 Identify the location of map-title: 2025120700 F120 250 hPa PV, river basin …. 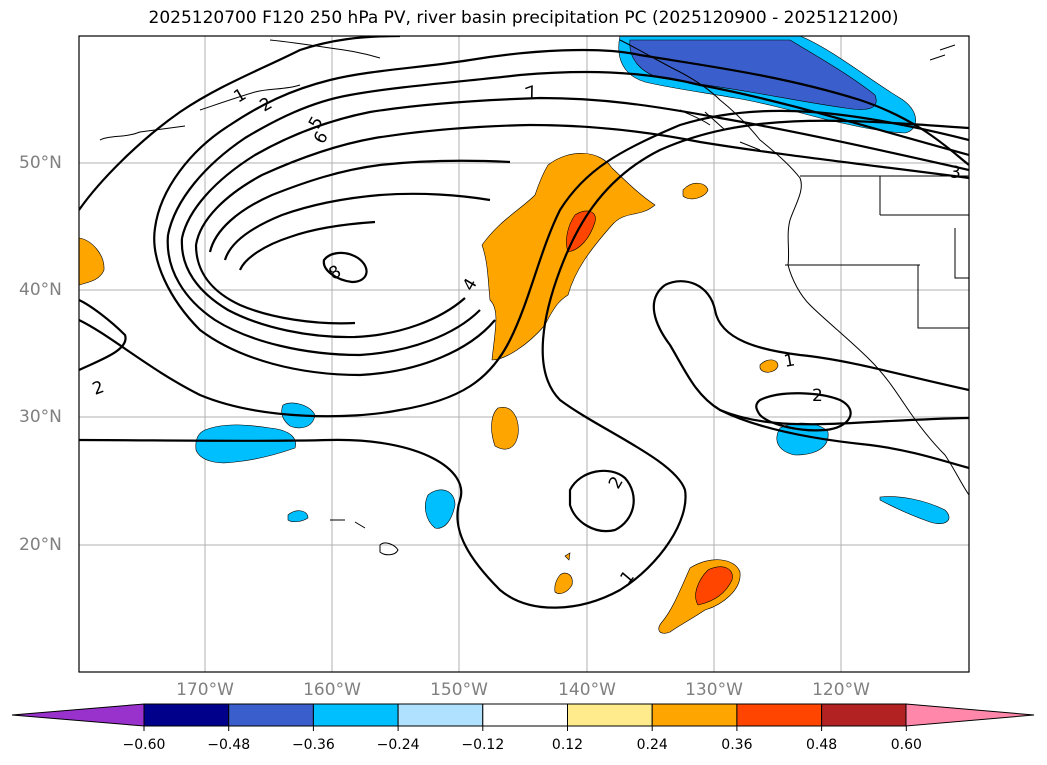
(523, 18).